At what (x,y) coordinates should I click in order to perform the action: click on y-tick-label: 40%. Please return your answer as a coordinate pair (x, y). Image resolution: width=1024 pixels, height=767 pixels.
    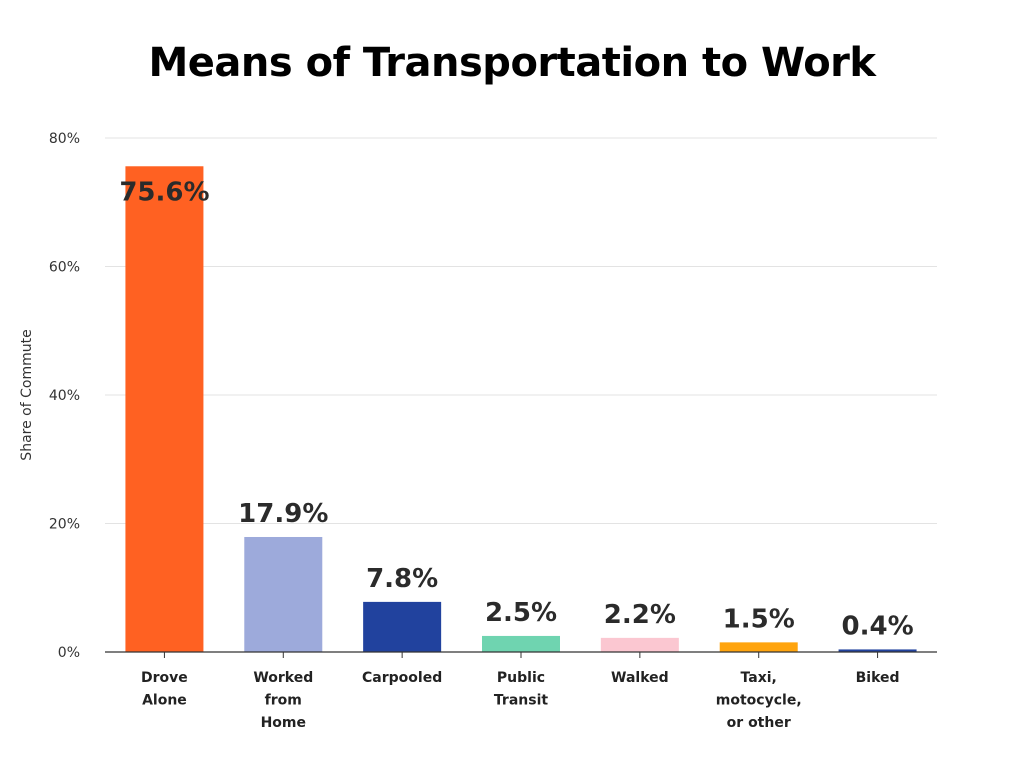
    Looking at the image, I should click on (64, 396).